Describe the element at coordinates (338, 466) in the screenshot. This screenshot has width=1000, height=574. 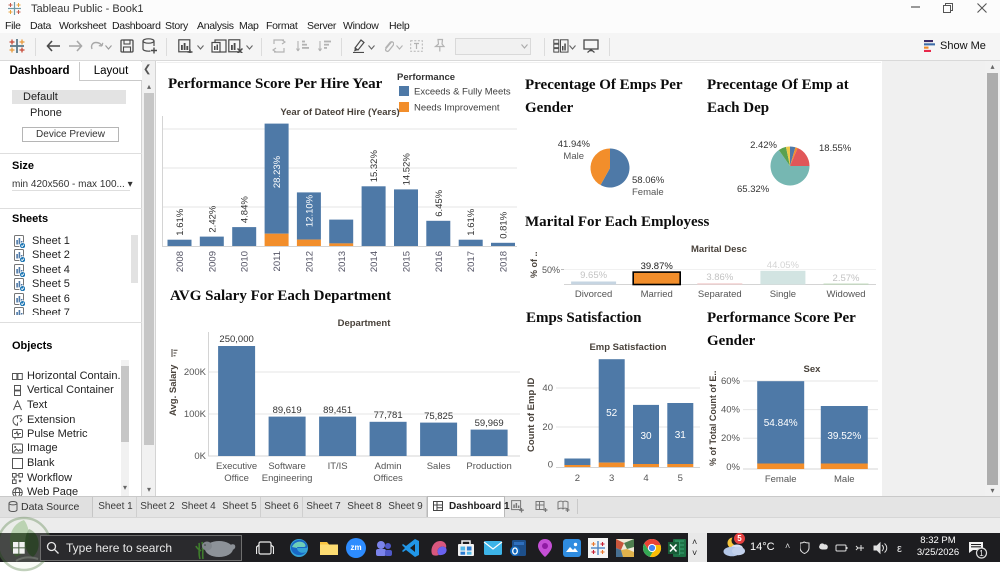
I see `svg-text: IT/IS` at that location.